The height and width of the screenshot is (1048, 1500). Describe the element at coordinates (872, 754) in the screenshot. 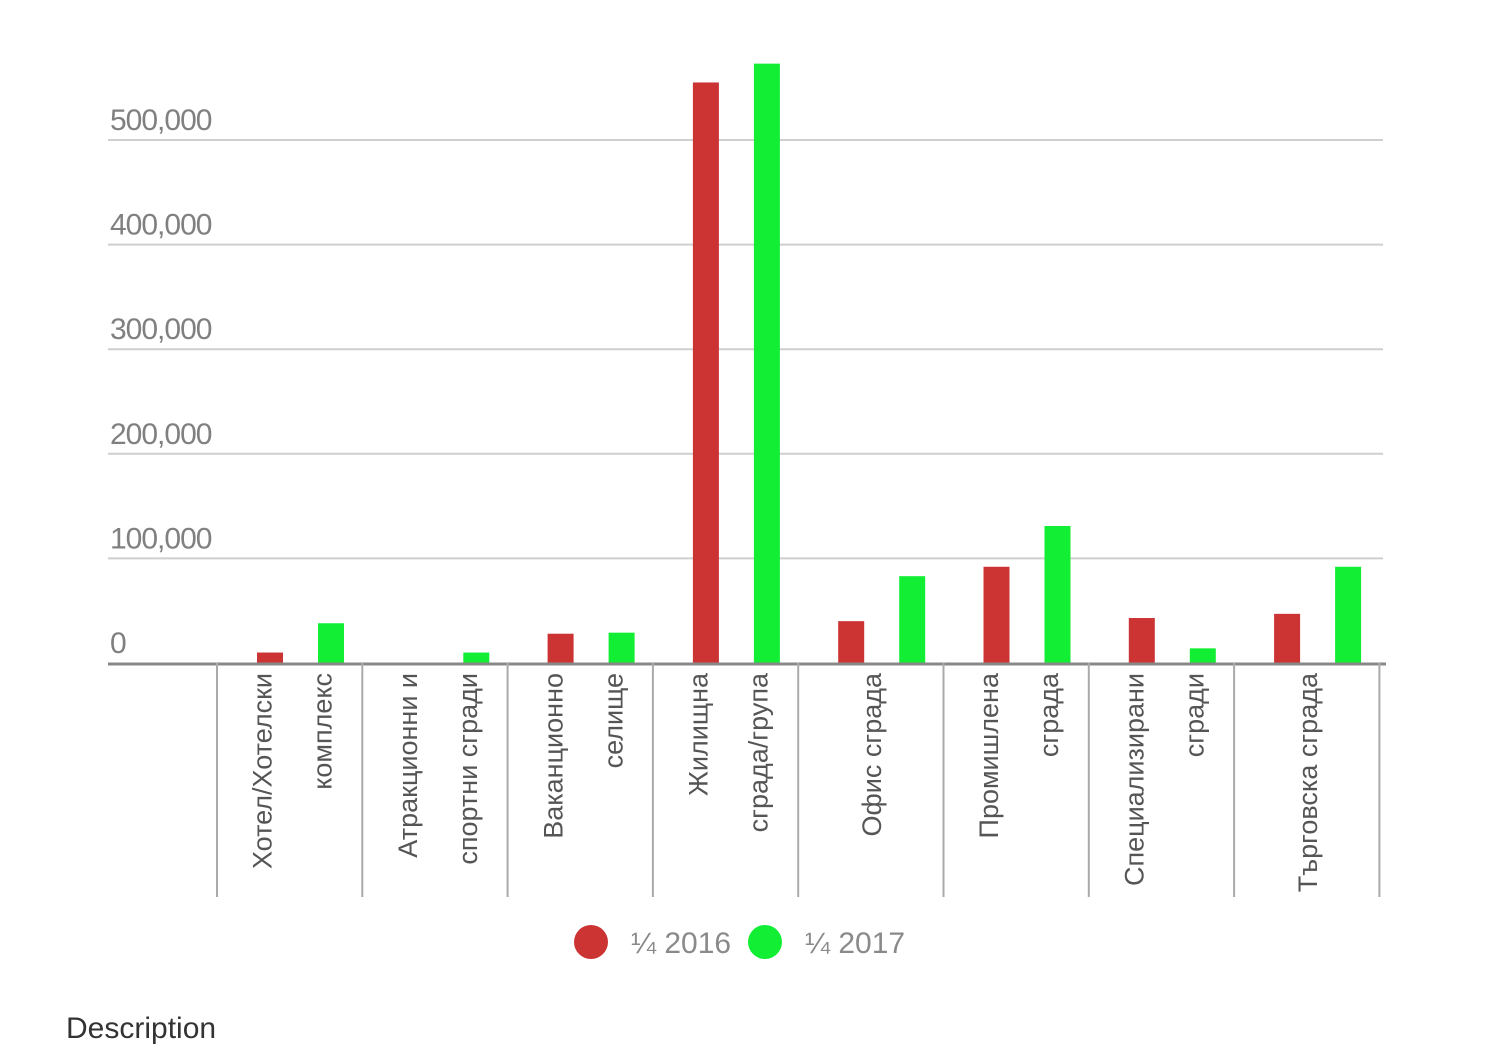

I see `x-tick-label: Офис сграда` at that location.